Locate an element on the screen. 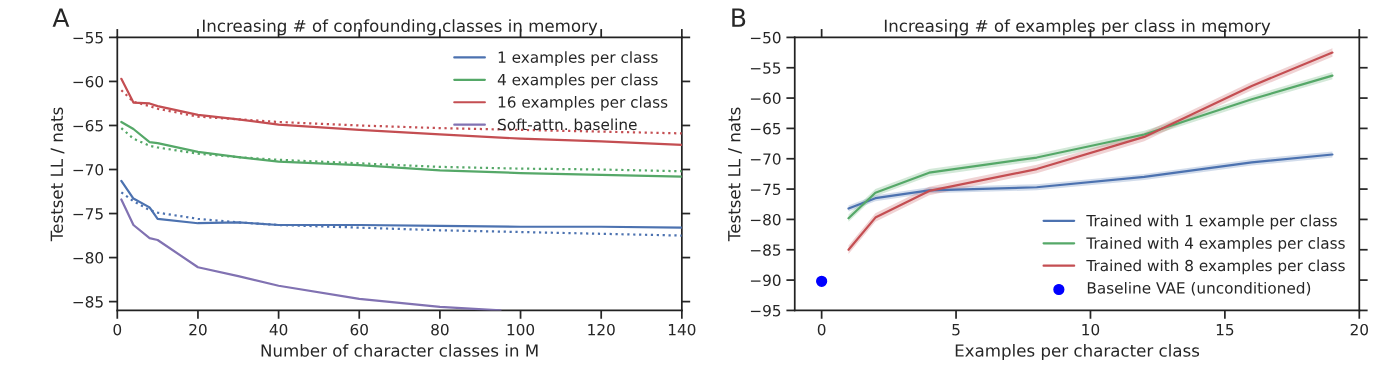 Image resolution: width=1380 pixels, height=374 pixels. x-tick-label: 140 is located at coordinates (682, 329).